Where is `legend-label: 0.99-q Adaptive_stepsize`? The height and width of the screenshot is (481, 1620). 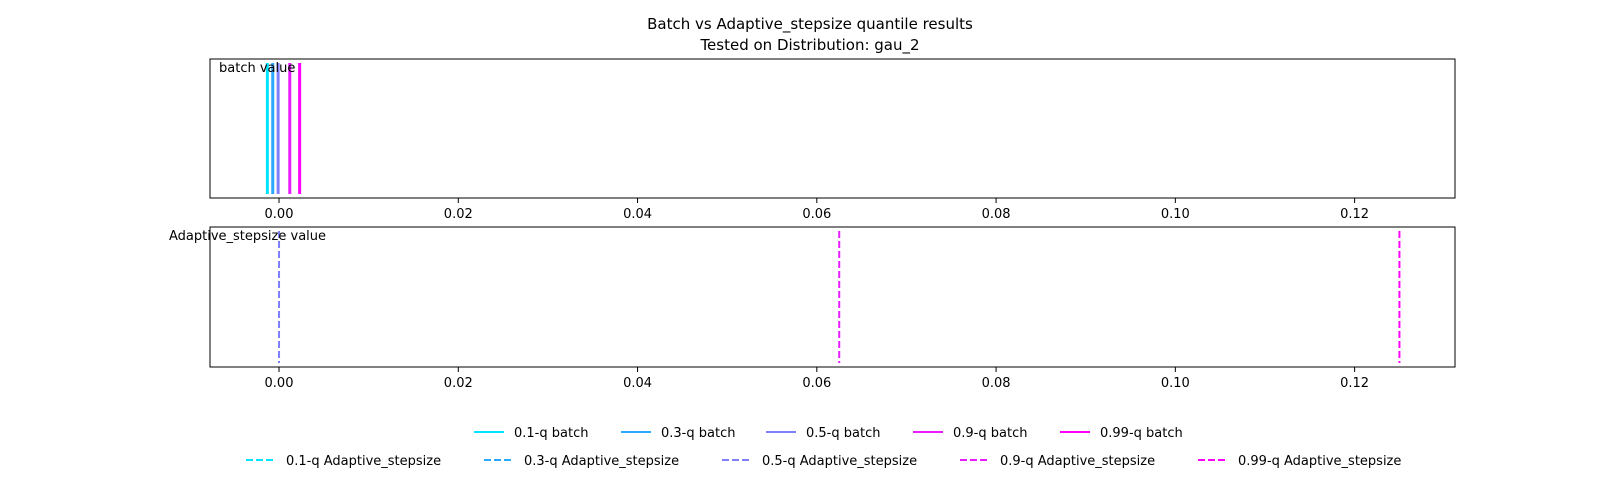
legend-label: 0.99-q Adaptive_stepsize is located at coordinates (1319, 461).